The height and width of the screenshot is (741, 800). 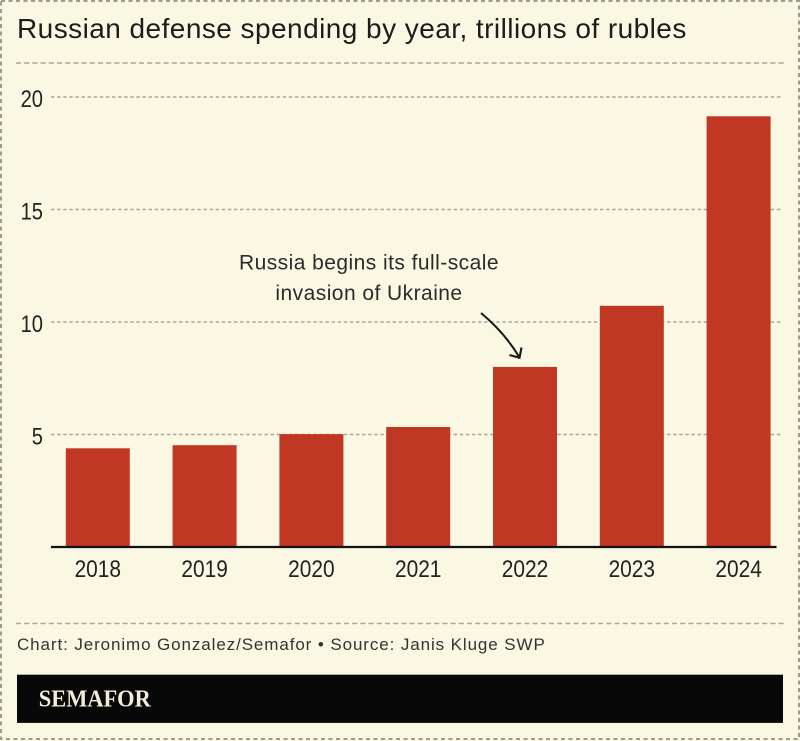 I want to click on svg-text: SEMAFOR, so click(x=95, y=698).